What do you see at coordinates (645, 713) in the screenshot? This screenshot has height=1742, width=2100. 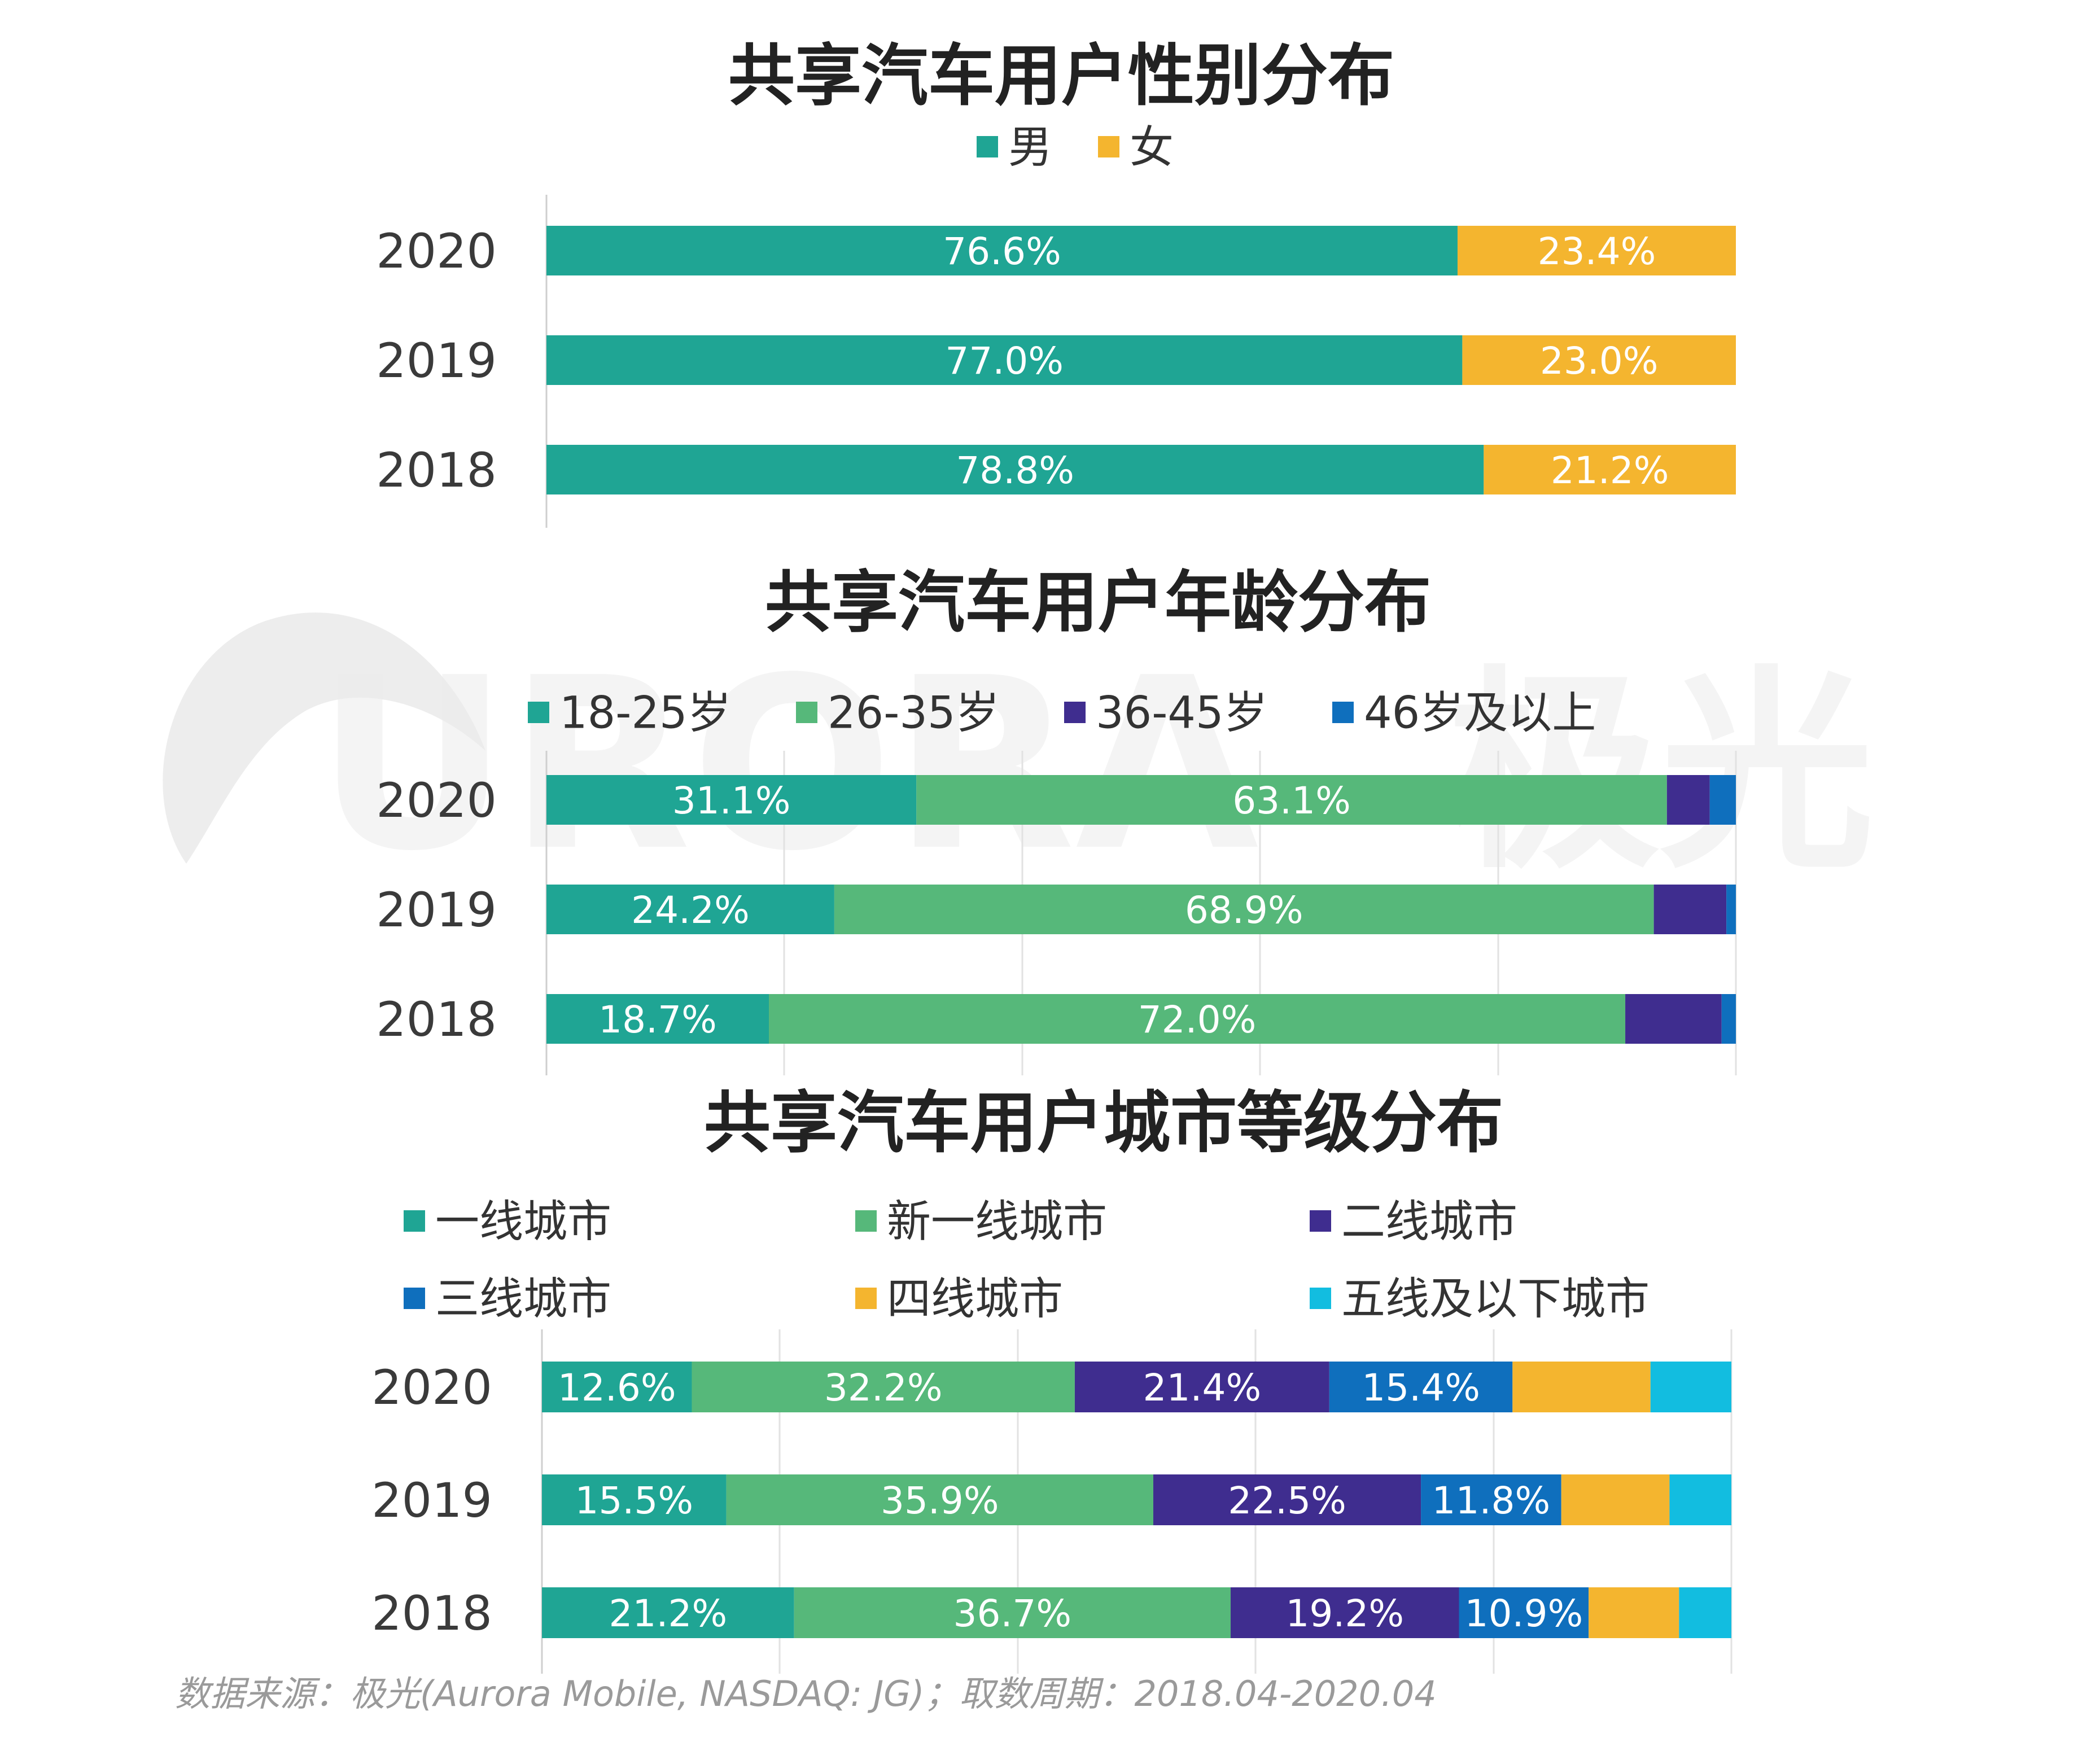 I see `legend-label: 18-25岁` at bounding box center [645, 713].